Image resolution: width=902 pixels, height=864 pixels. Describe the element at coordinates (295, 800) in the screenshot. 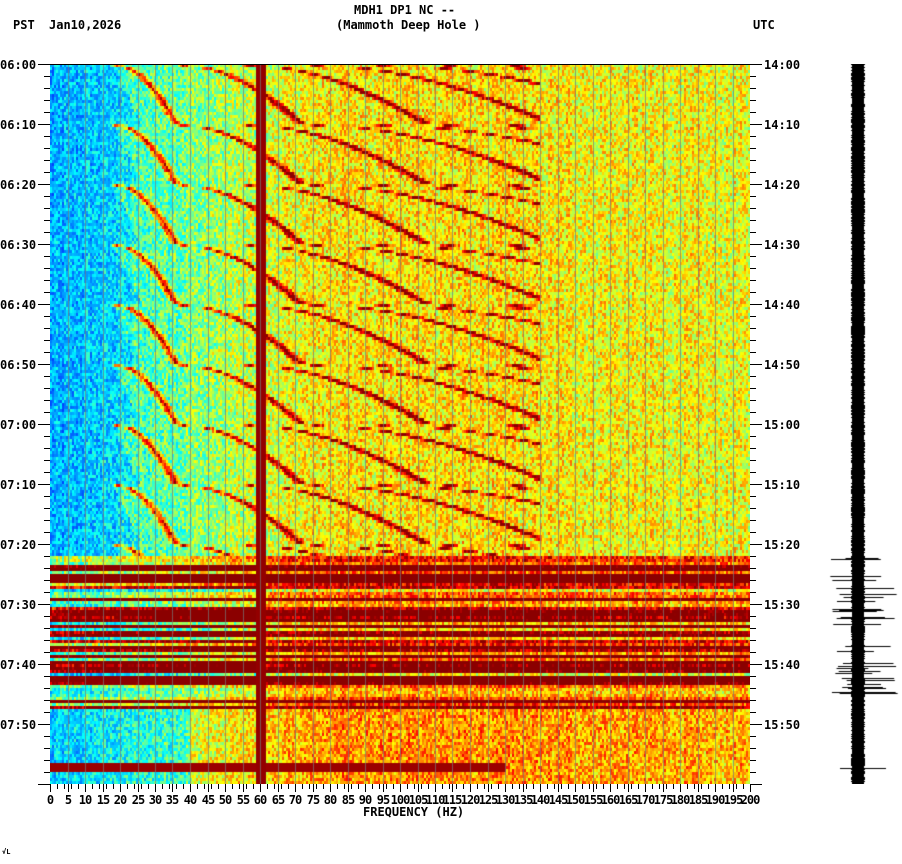

I see `x-label: 70` at that location.